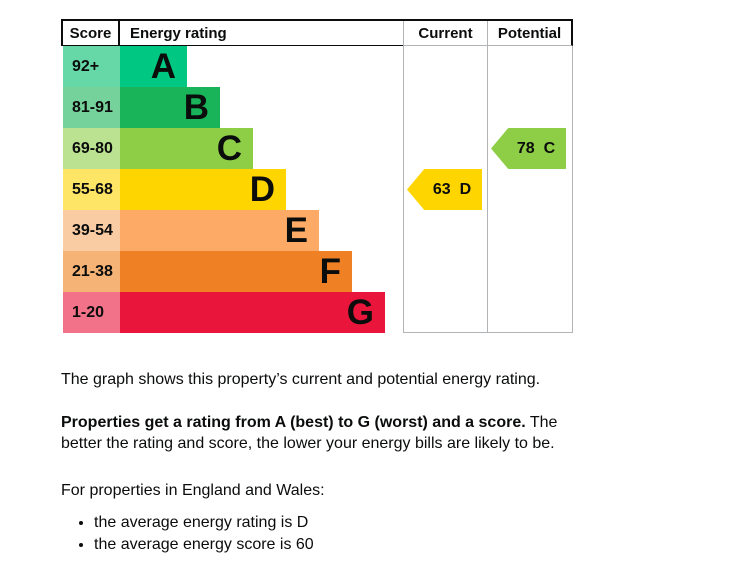  I want to click on potential-letter: C, so click(549, 148).